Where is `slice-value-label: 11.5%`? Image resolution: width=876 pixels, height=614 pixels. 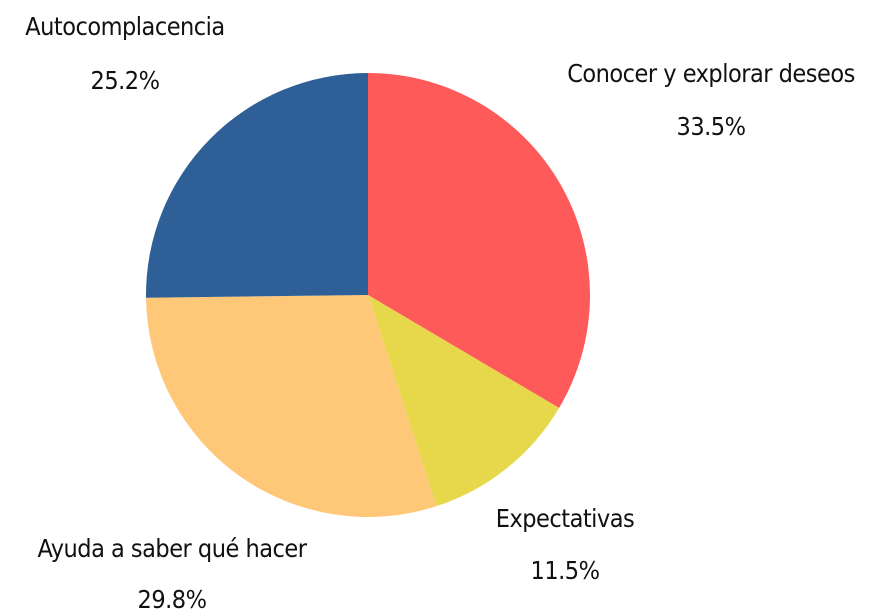
slice-value-label: 11.5% is located at coordinates (565, 570).